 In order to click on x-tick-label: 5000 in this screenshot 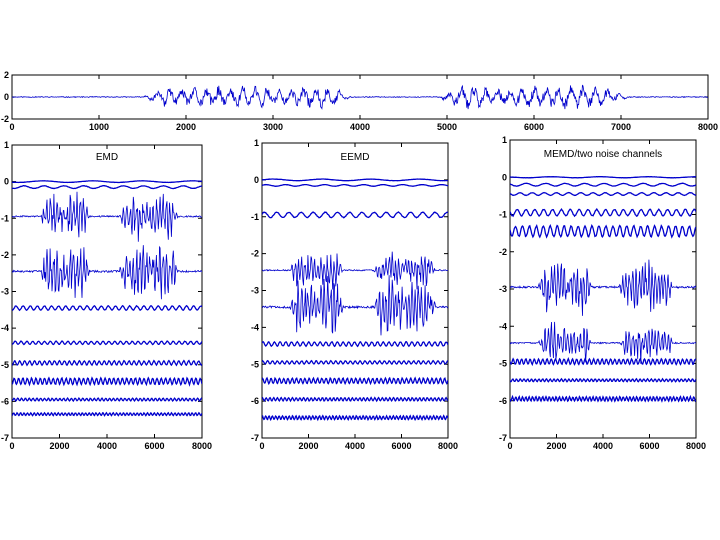, I will do `click(447, 127)`.